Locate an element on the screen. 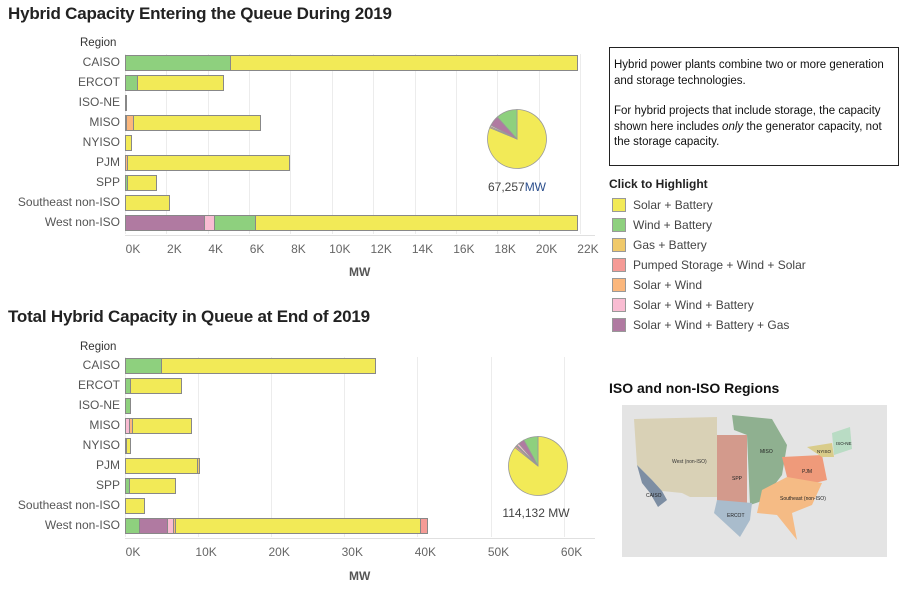  legend-item-solar-wind-battery: Solar + Wind + Battery is located at coordinates (707, 305).